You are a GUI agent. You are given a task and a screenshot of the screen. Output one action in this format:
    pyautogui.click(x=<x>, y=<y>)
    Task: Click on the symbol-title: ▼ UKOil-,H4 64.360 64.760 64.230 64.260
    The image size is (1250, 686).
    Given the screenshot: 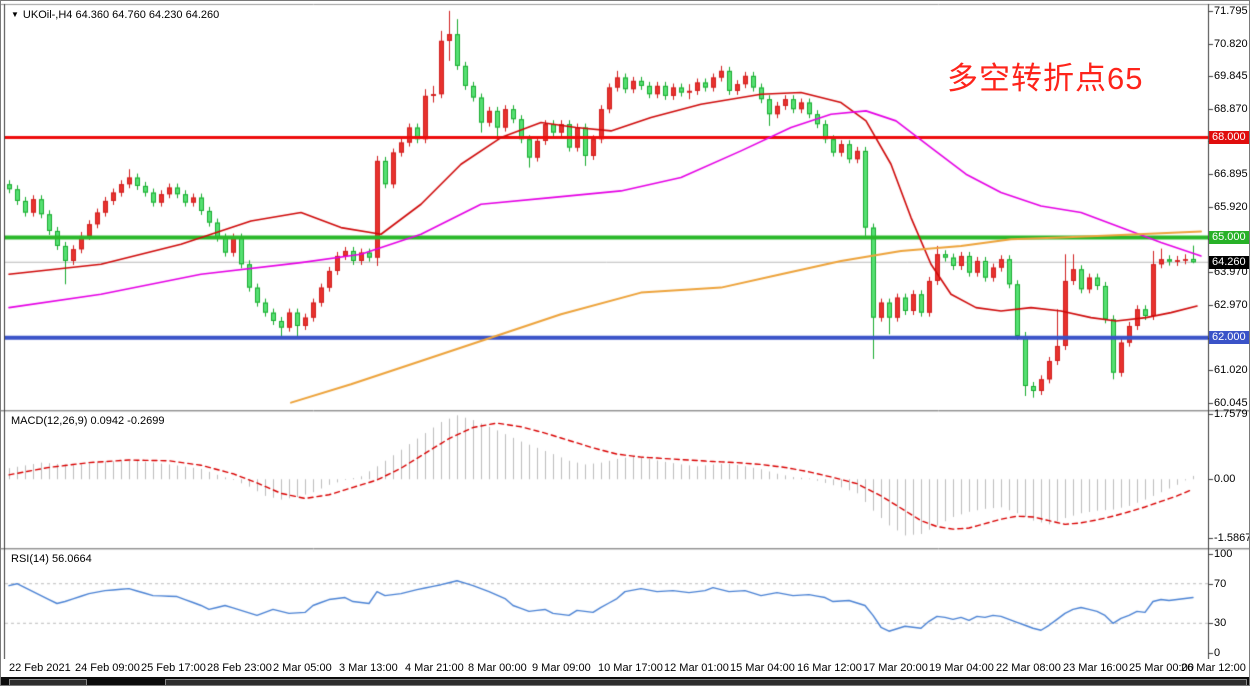 What is the action you would take?
    pyautogui.click(x=115, y=15)
    